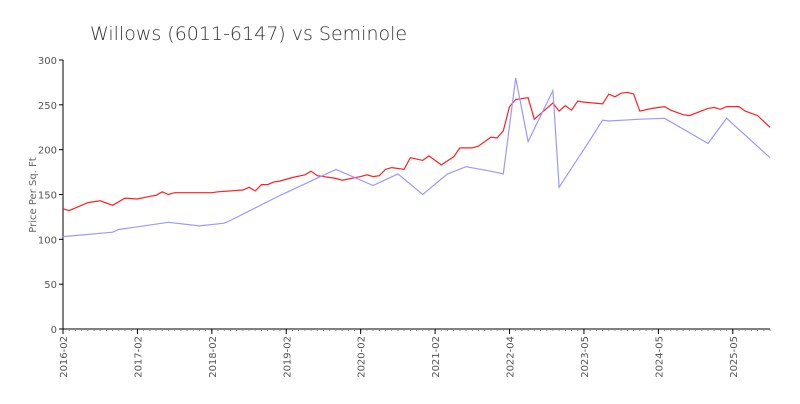  Describe the element at coordinates (50, 285) in the screenshot. I see `y-tick-label: 50` at that location.